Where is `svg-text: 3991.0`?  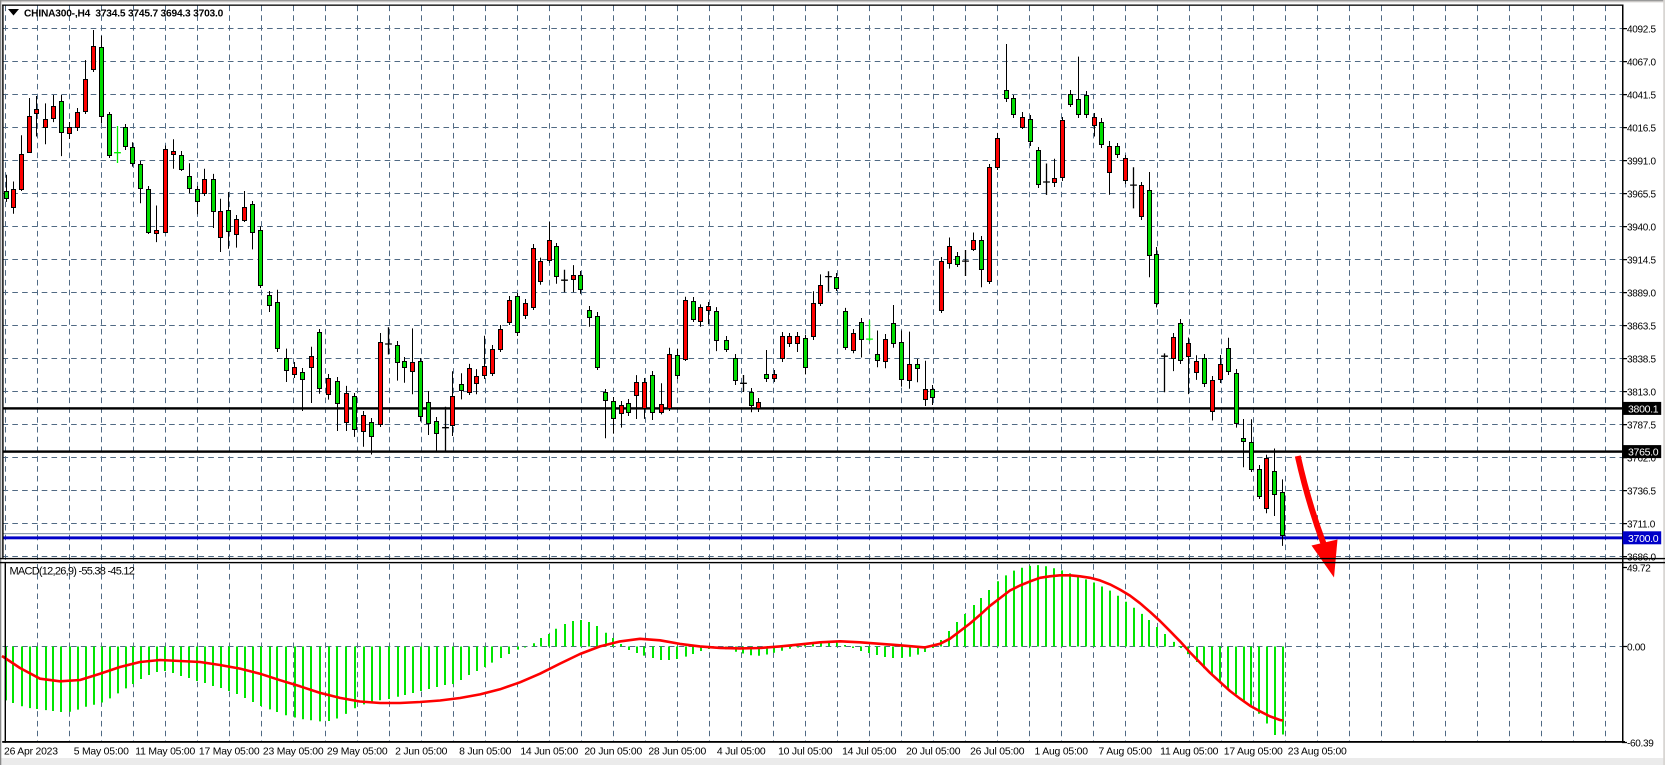 svg-text: 3991.0 is located at coordinates (1642, 161).